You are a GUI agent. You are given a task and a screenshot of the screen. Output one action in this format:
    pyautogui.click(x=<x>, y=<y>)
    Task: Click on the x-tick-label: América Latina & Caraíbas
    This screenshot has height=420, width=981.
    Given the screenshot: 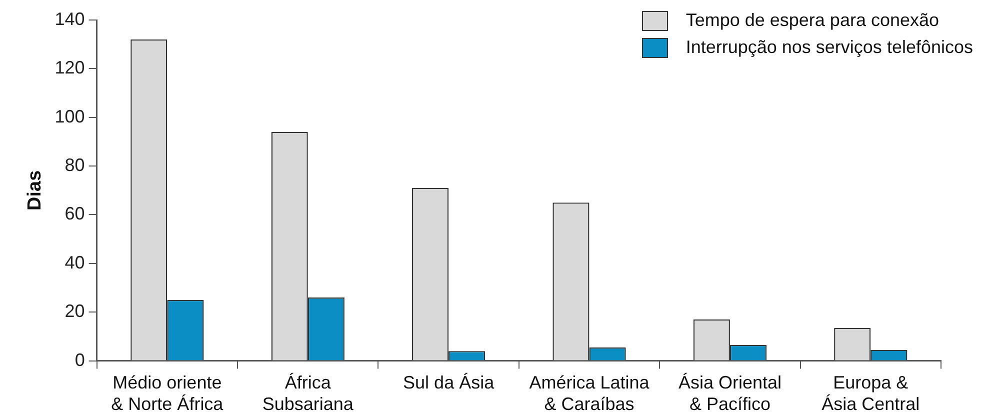 What is the action you would take?
    pyautogui.click(x=589, y=393)
    